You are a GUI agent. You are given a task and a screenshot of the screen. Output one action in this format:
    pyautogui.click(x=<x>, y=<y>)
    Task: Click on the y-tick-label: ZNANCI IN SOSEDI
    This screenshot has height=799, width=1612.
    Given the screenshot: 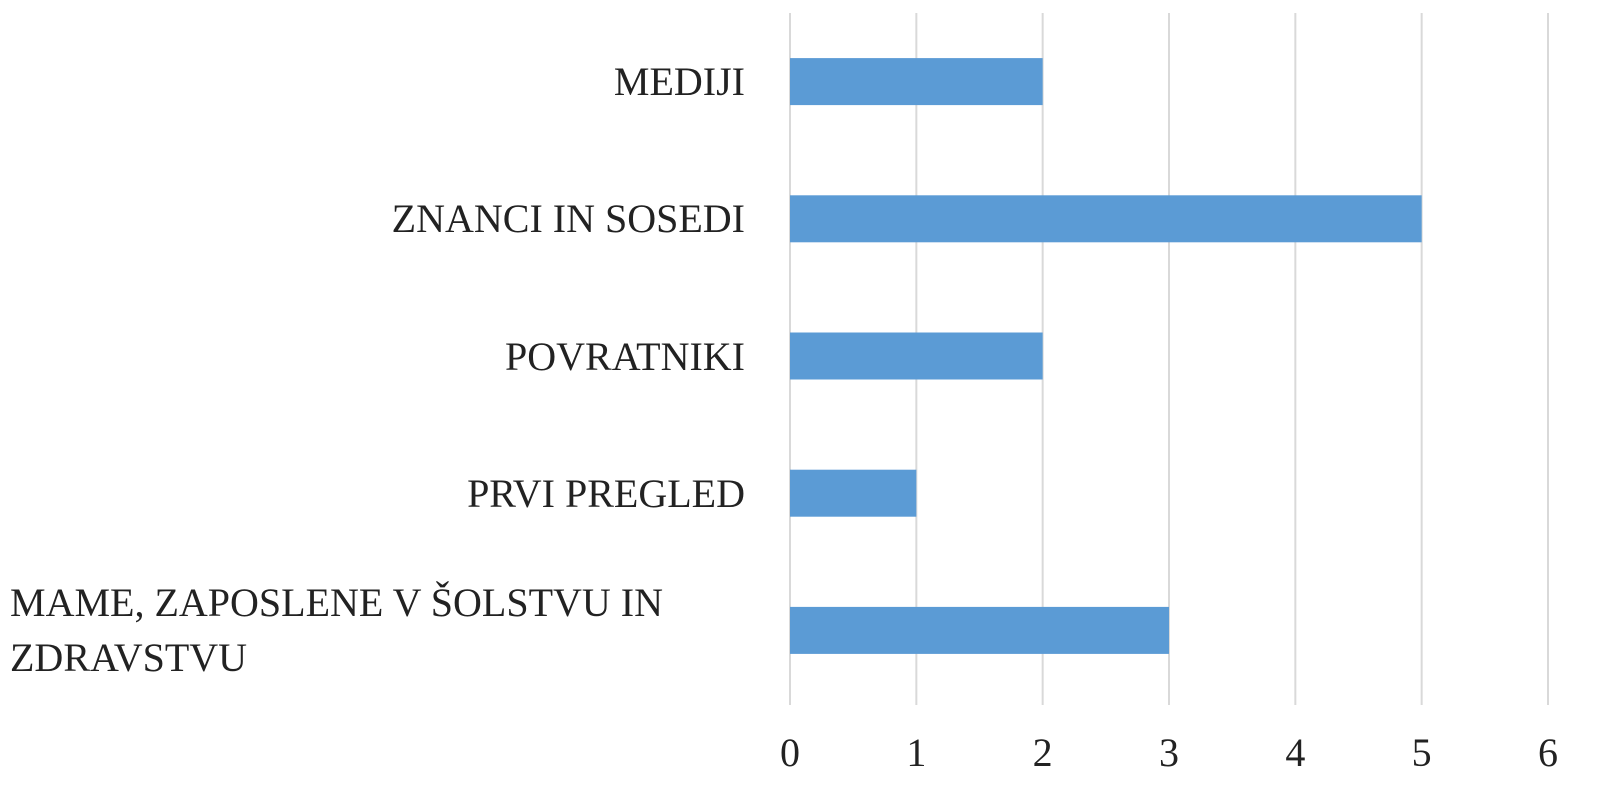 What is the action you would take?
    pyautogui.click(x=568, y=219)
    